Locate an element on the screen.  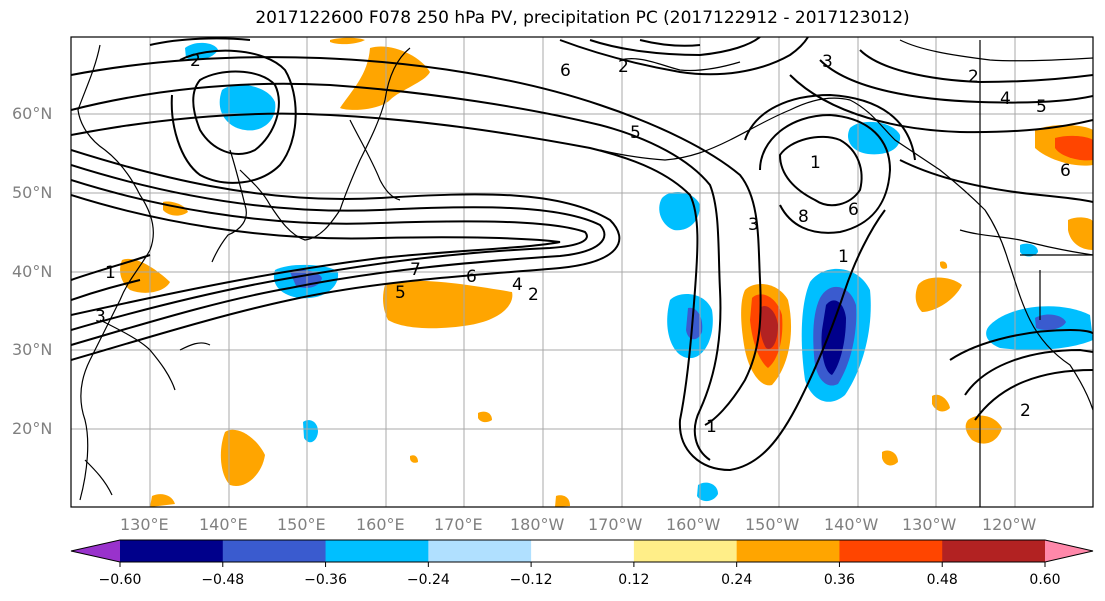
lon-label: 130°E is located at coordinates (144, 524).